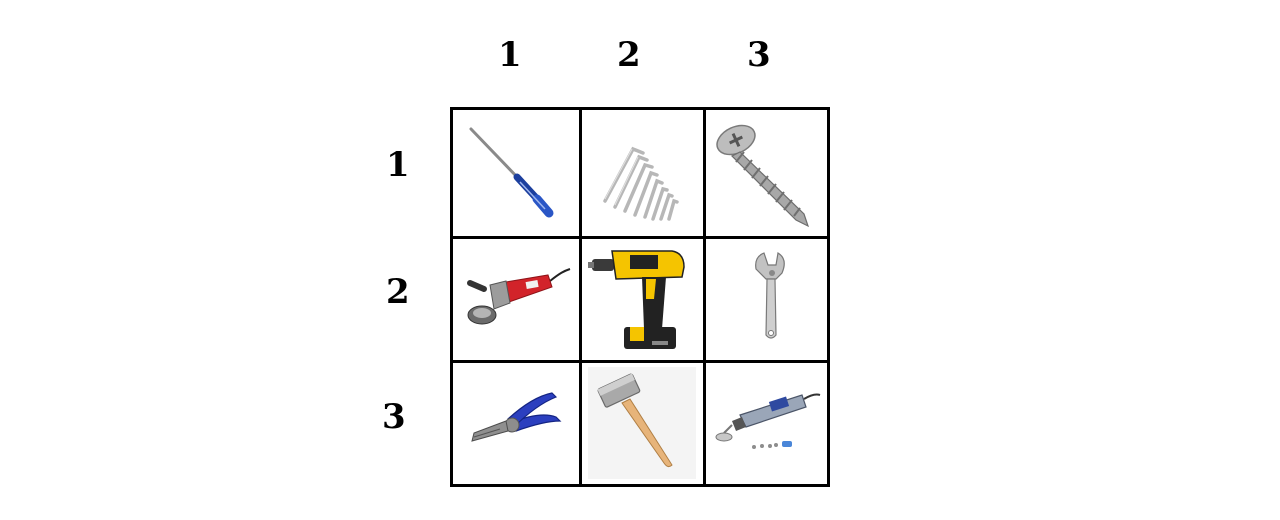 The height and width of the screenshot is (520, 1280). I want to click on angle-grinder-icon, so click(519, 295).